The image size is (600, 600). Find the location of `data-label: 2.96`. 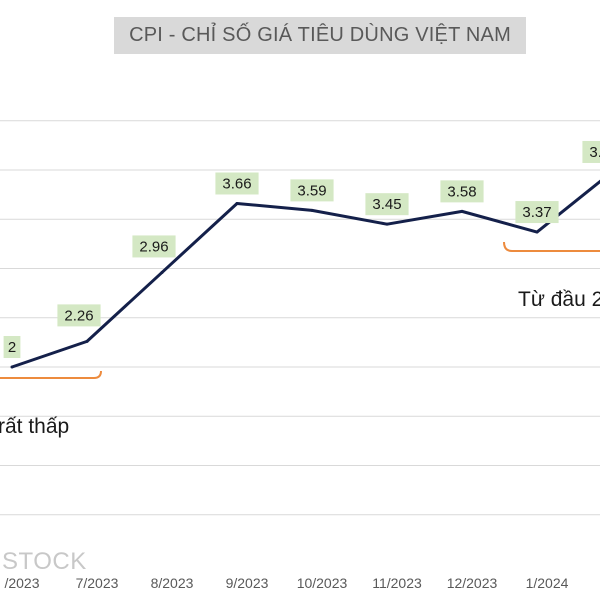

data-label: 2.96 is located at coordinates (154, 246).